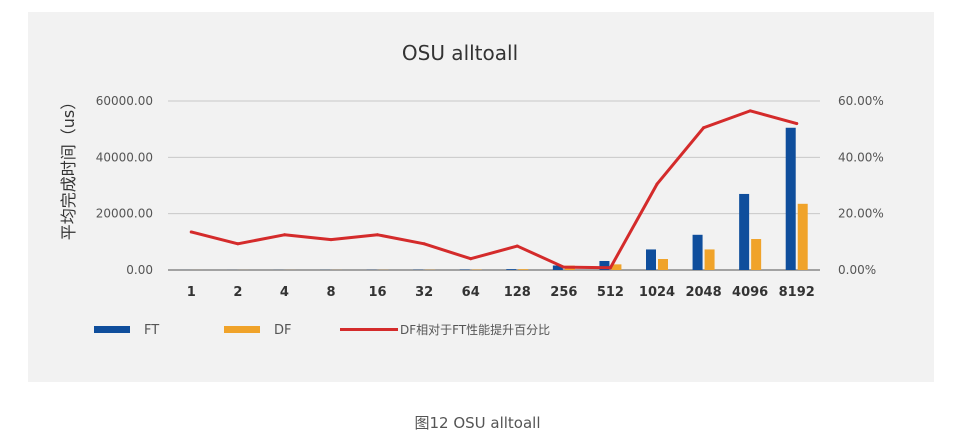 This screenshot has height=438, width=955. What do you see at coordinates (237, 292) in the screenshot?
I see `x-tick-label: 2` at bounding box center [237, 292].